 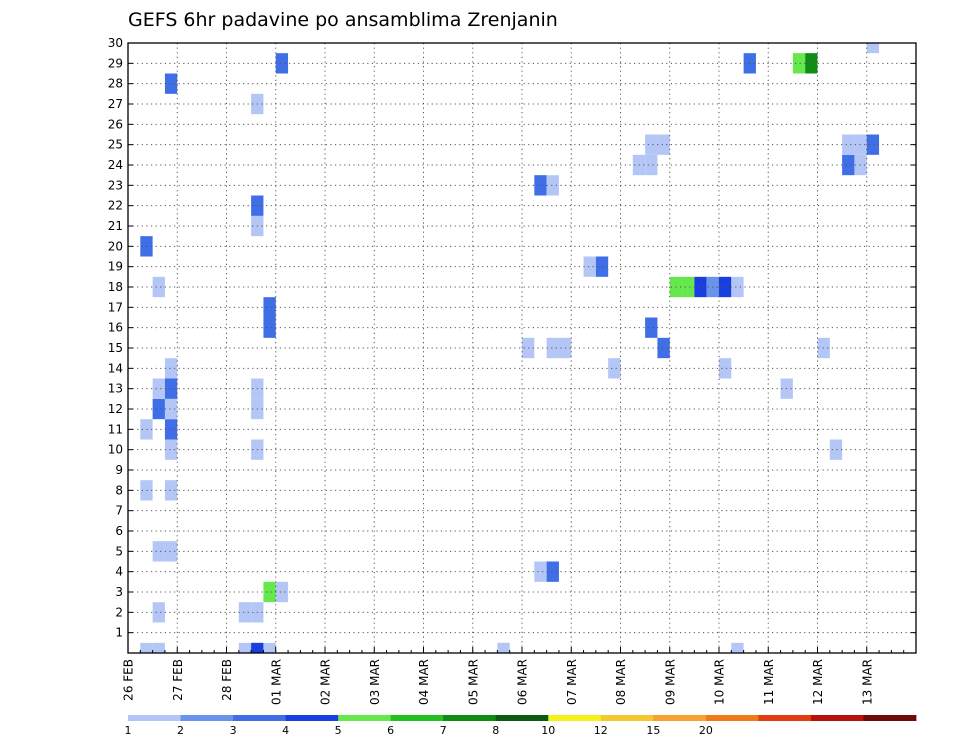 What do you see at coordinates (521, 726) in the screenshot?
I see `colorbar: 1 2 3 4 5 6 7 8 10 12 15 20` at bounding box center [521, 726].